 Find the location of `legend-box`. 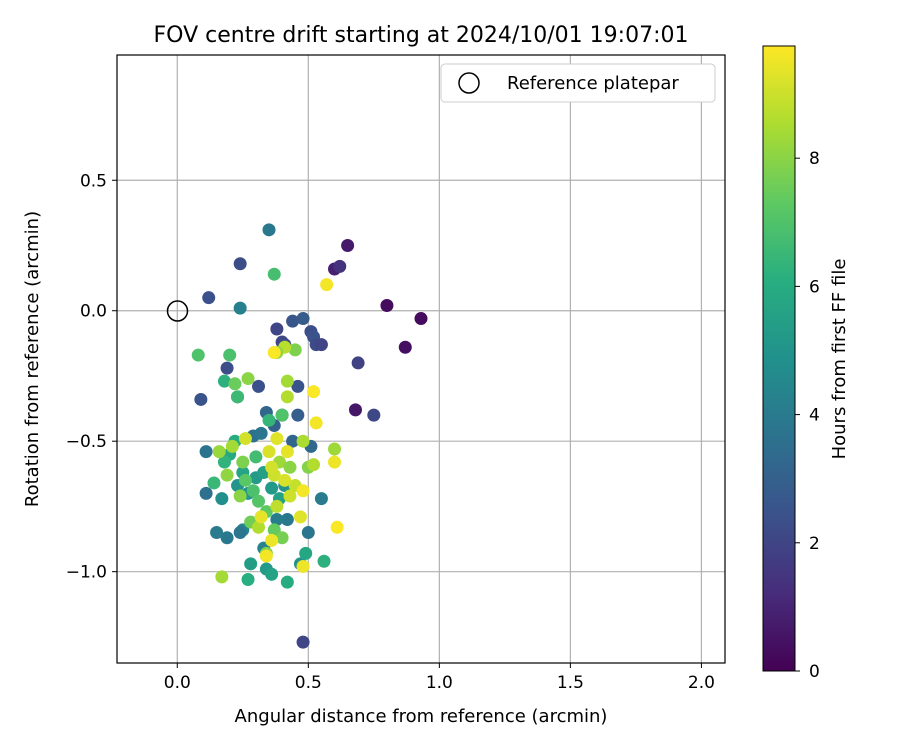

legend-box is located at coordinates (578, 83).